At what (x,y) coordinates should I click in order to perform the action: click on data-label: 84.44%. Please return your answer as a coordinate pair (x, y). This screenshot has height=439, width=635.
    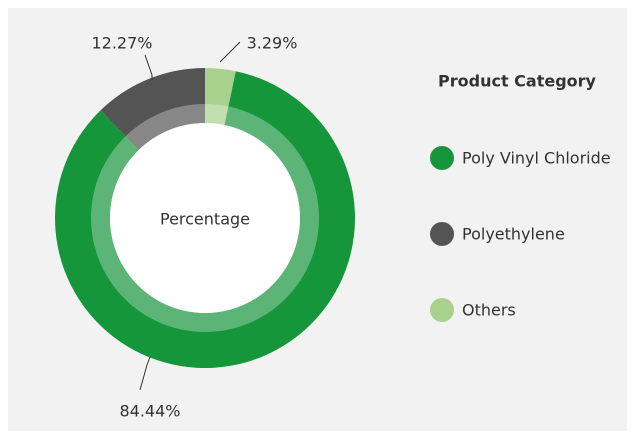
    Looking at the image, I should click on (149, 411).